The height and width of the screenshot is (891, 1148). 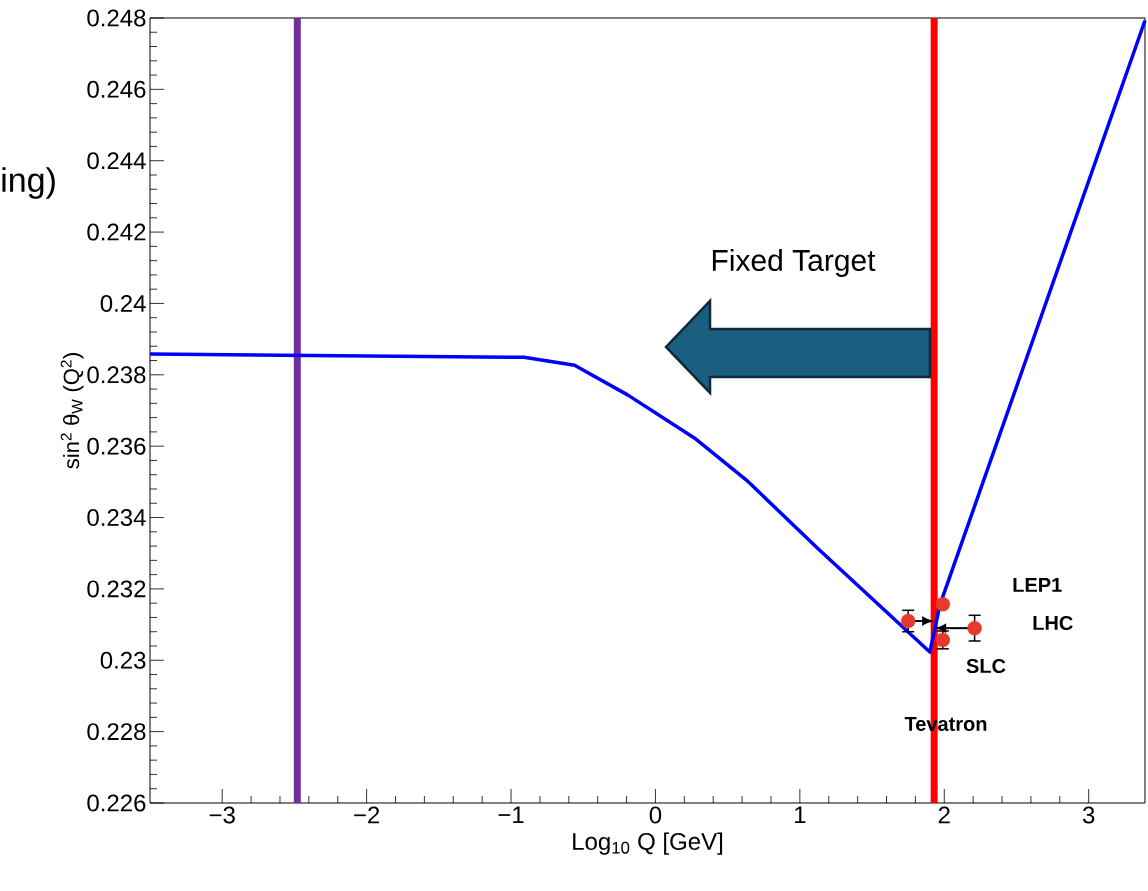 What do you see at coordinates (123, 660) in the screenshot?
I see `y-tick-label: 0.23` at bounding box center [123, 660].